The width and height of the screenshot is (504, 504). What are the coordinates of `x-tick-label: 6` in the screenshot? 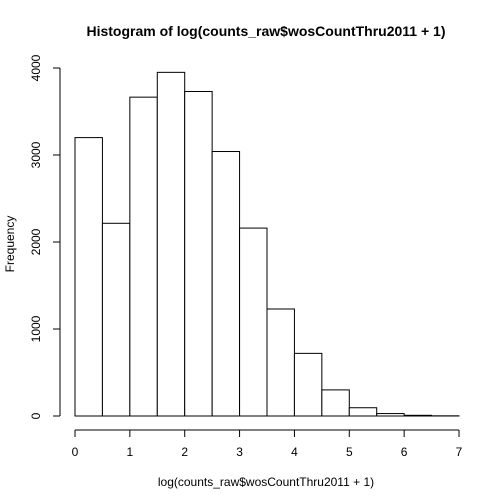 It's located at (404, 452).